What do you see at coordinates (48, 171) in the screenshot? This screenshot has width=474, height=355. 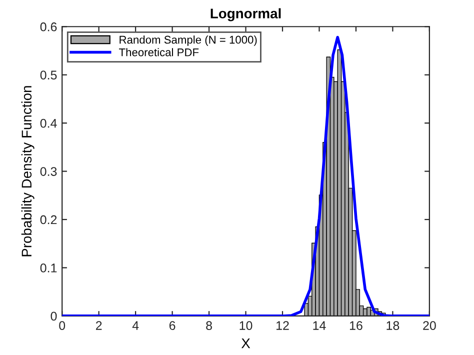 I see `y-tick-label: 0.3` at bounding box center [48, 171].